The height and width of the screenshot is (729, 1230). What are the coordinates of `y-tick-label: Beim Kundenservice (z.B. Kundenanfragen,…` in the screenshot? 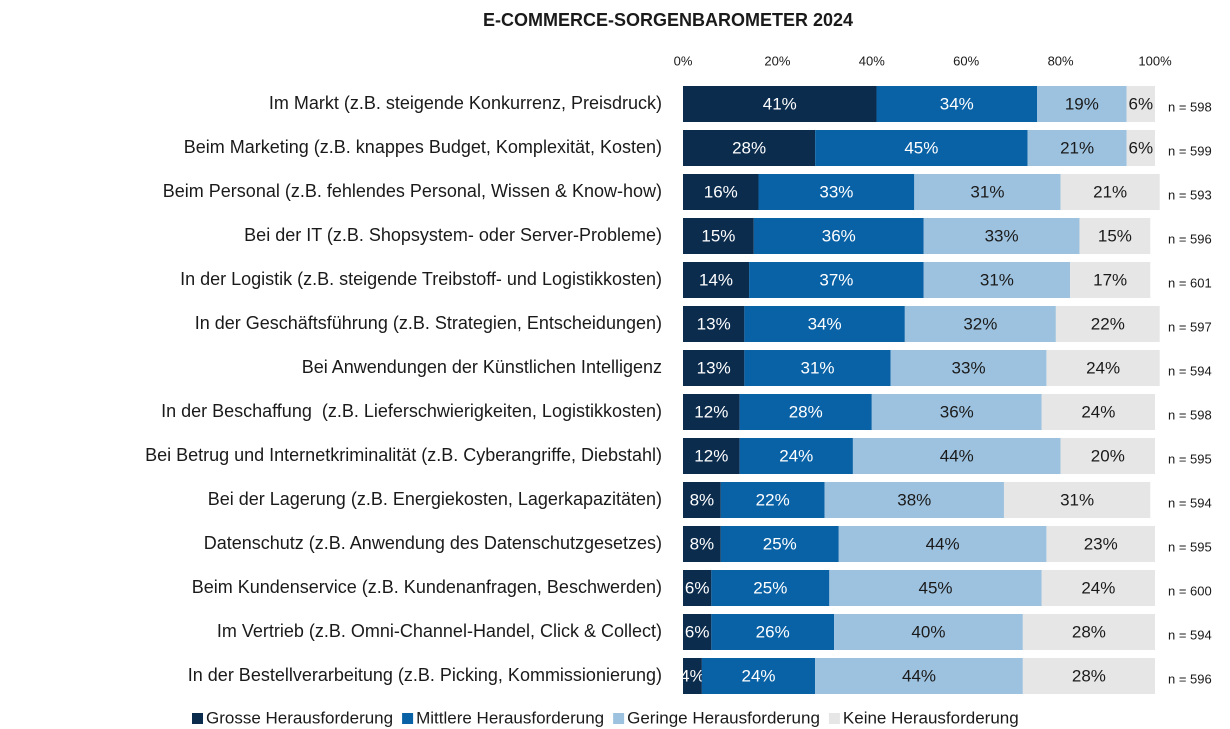 It's located at (427, 587).